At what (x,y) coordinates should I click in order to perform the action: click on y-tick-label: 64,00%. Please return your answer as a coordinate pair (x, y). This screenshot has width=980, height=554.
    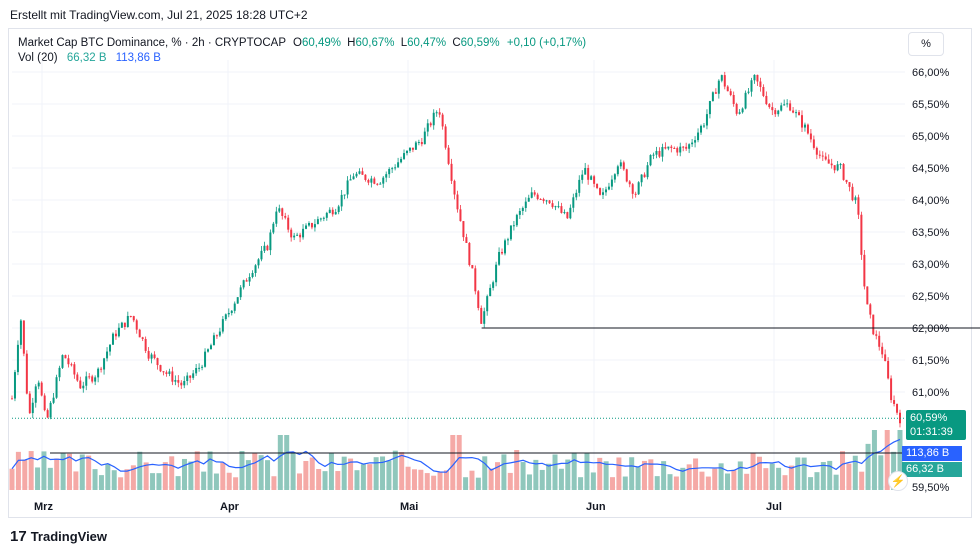
    Looking at the image, I should click on (931, 201).